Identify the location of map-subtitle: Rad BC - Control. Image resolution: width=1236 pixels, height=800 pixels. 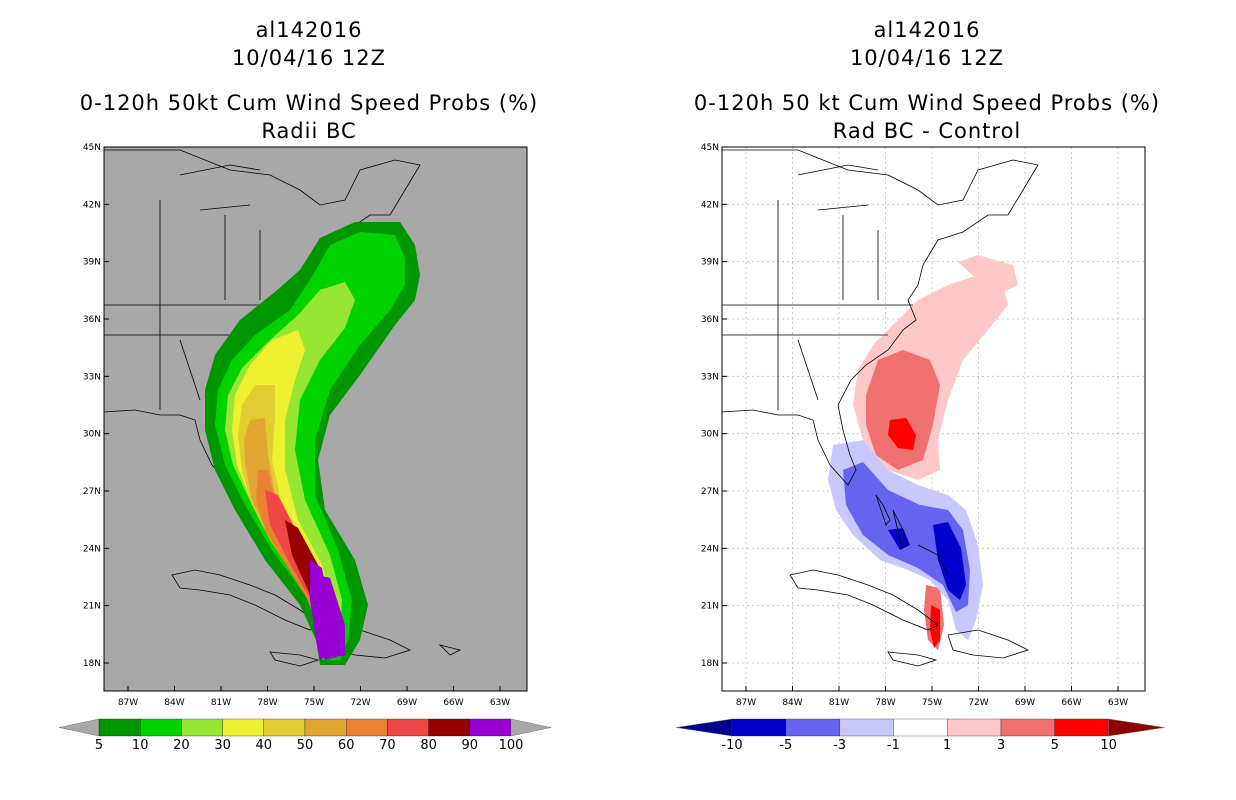
(927, 131).